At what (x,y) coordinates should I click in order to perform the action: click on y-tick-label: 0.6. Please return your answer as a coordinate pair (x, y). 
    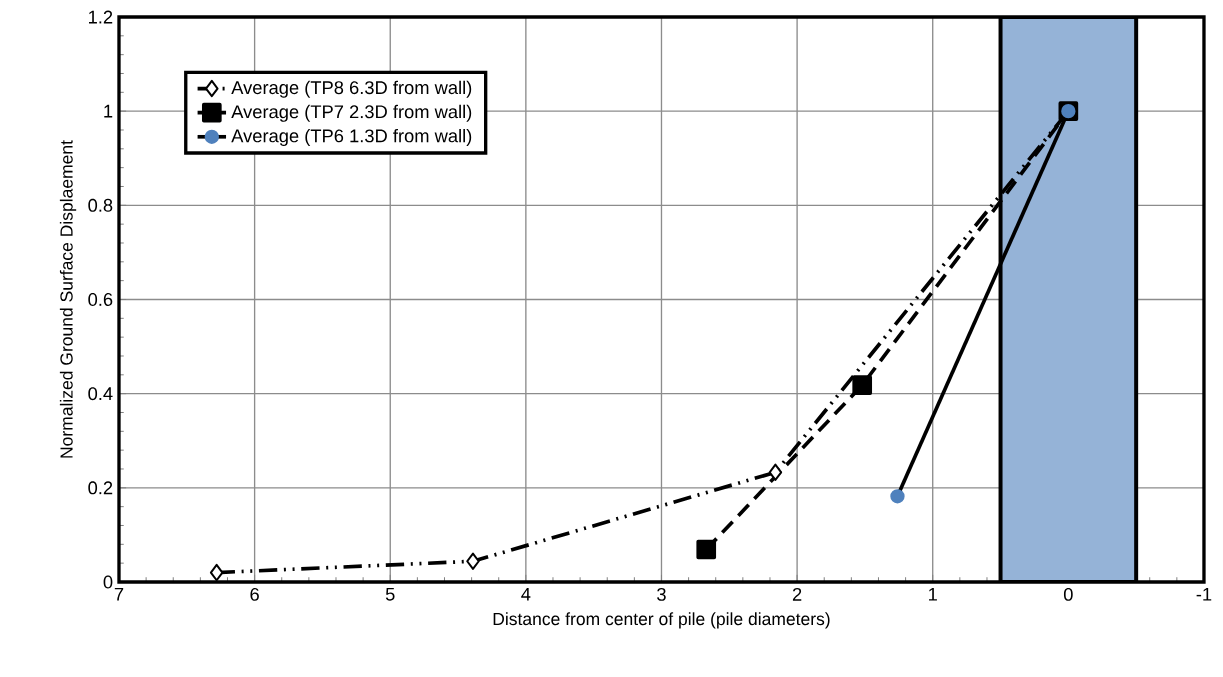
    Looking at the image, I should click on (100, 299).